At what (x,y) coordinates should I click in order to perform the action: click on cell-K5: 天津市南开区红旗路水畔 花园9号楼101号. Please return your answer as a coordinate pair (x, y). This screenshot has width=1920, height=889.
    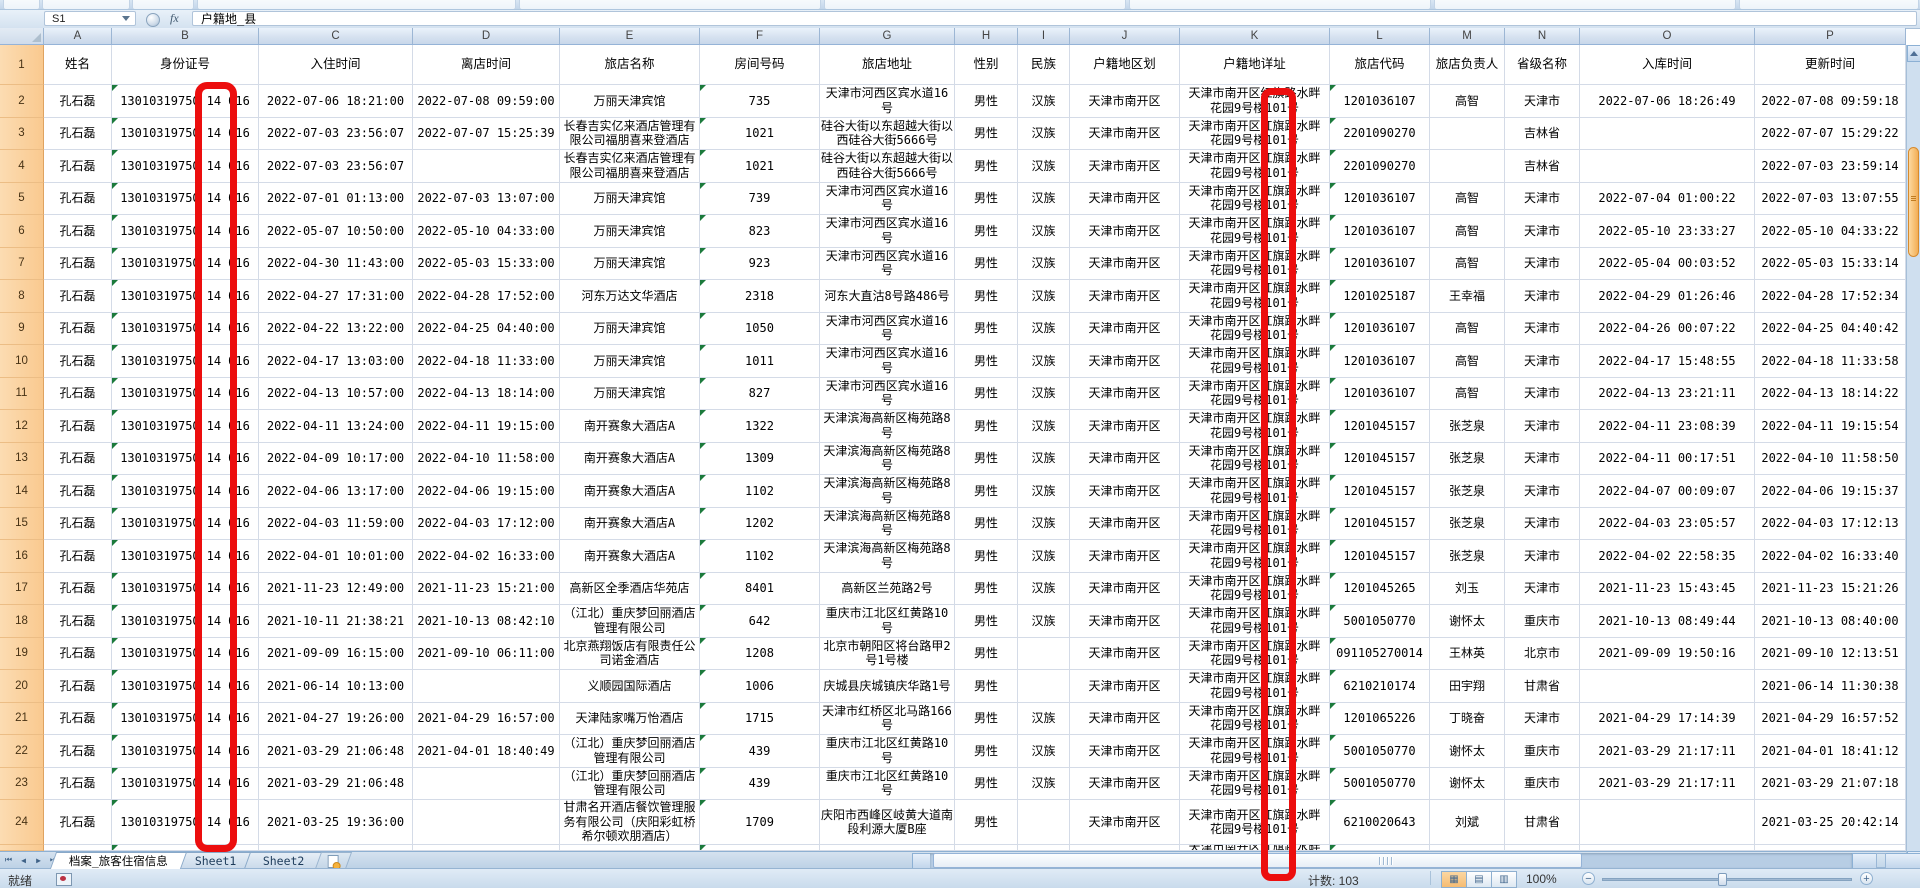
    Looking at the image, I should click on (1255, 198).